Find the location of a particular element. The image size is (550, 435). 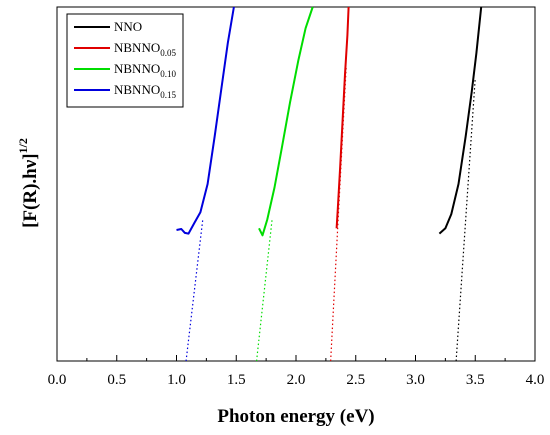

x-axis-label: Photon energy (eV) is located at coordinates (295, 416).